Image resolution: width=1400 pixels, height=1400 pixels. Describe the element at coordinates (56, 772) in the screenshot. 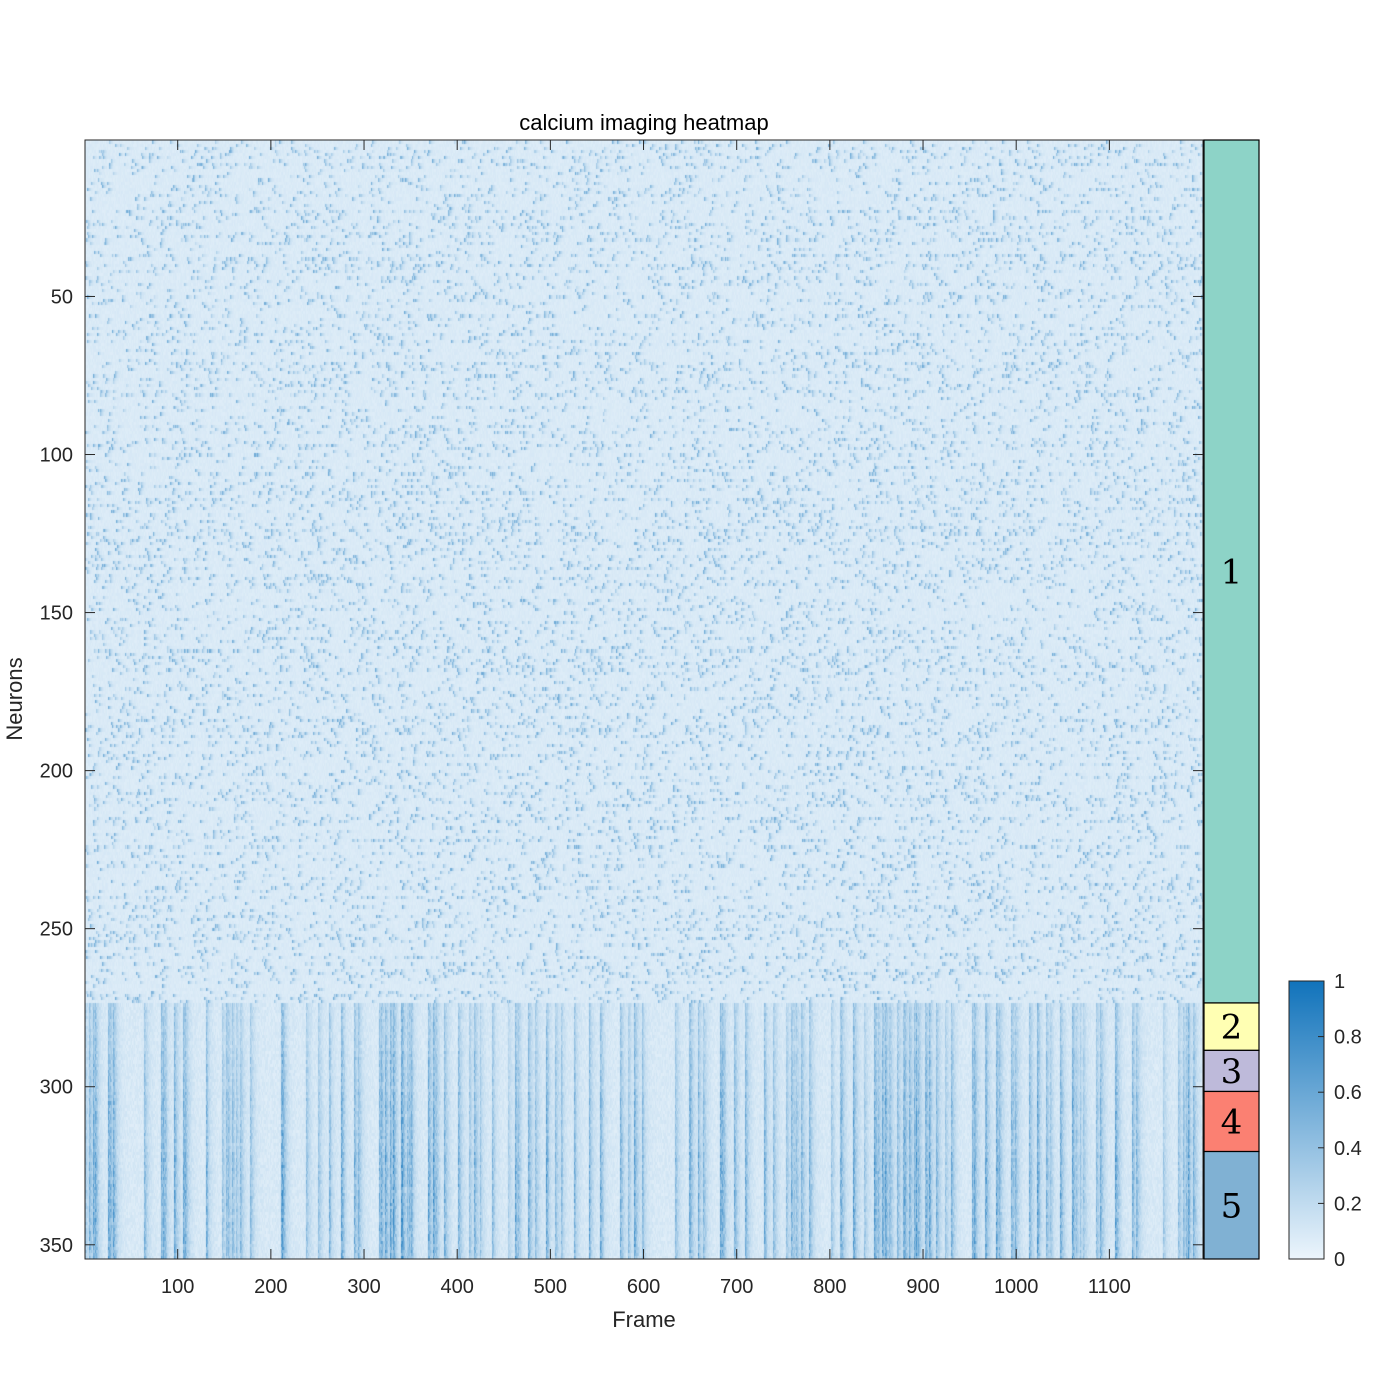

I see `y-tick-label: 200` at that location.